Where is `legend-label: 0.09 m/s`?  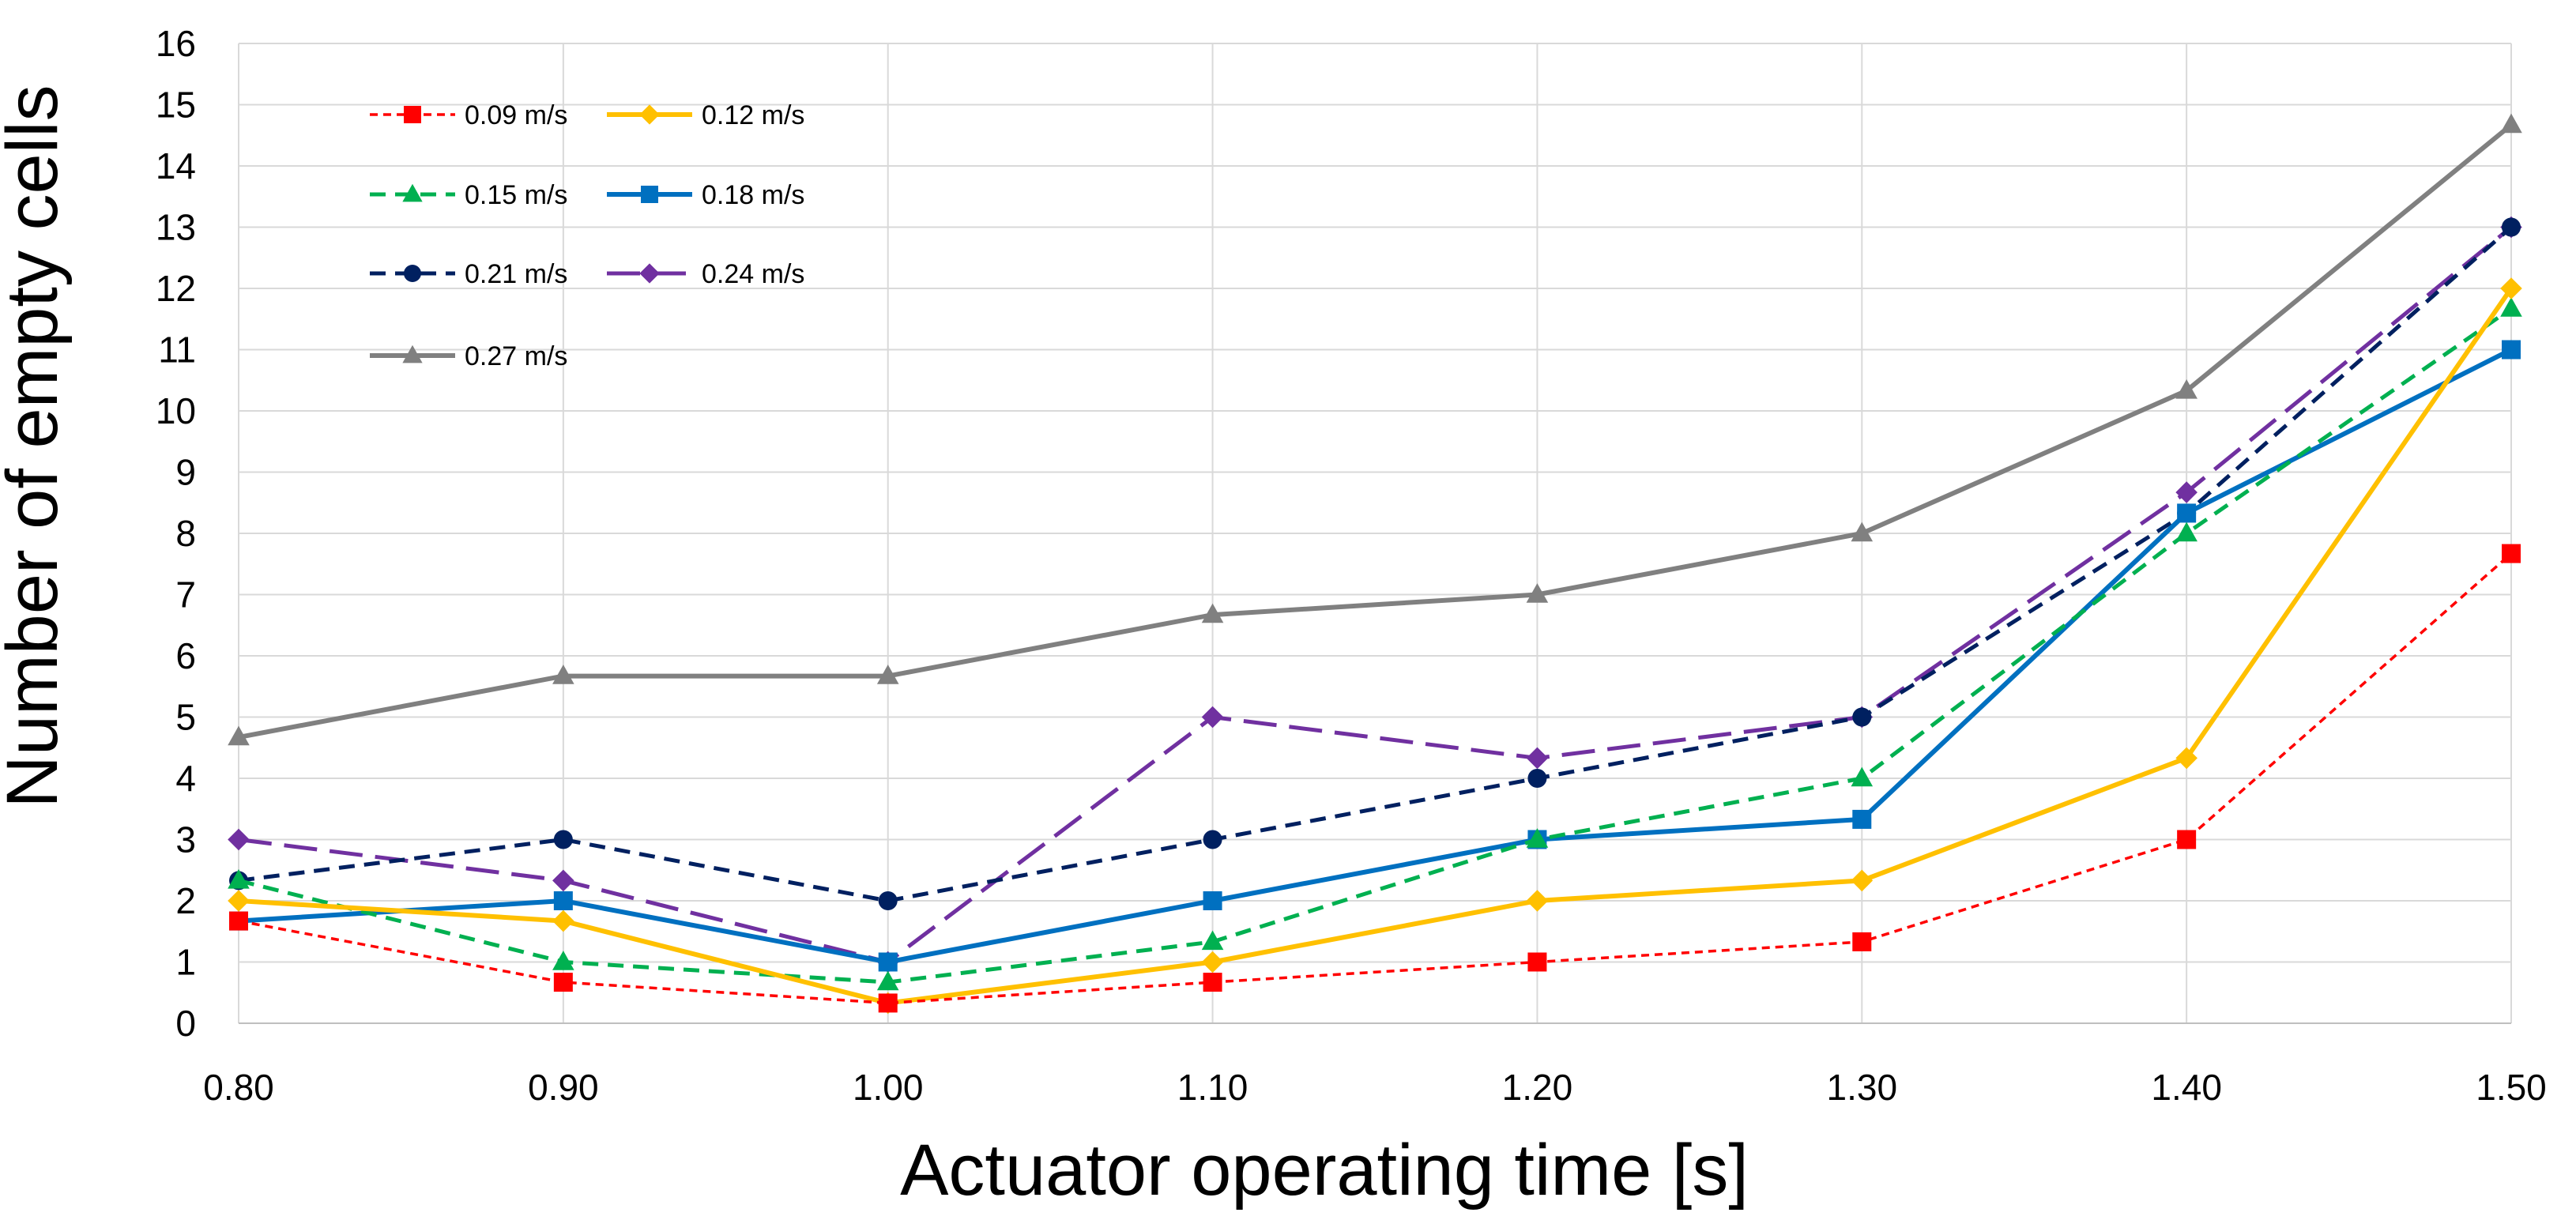
legend-label: 0.09 m/s is located at coordinates (516, 115).